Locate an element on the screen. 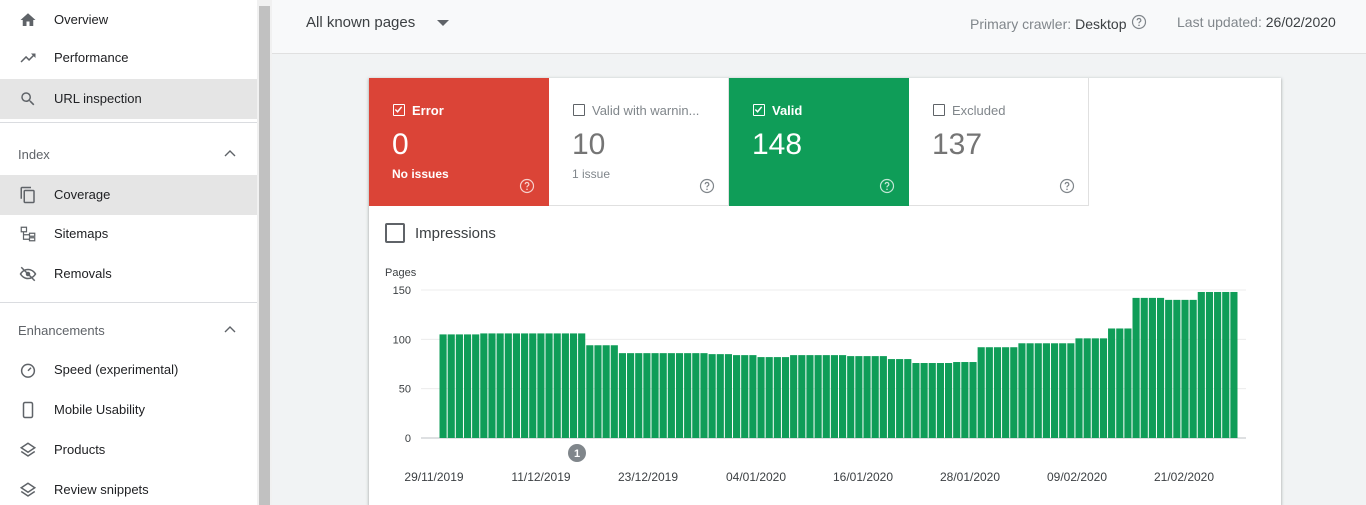 The width and height of the screenshot is (1366, 505). nav-item-mobile-usability: Mobile Usability is located at coordinates (128, 410).